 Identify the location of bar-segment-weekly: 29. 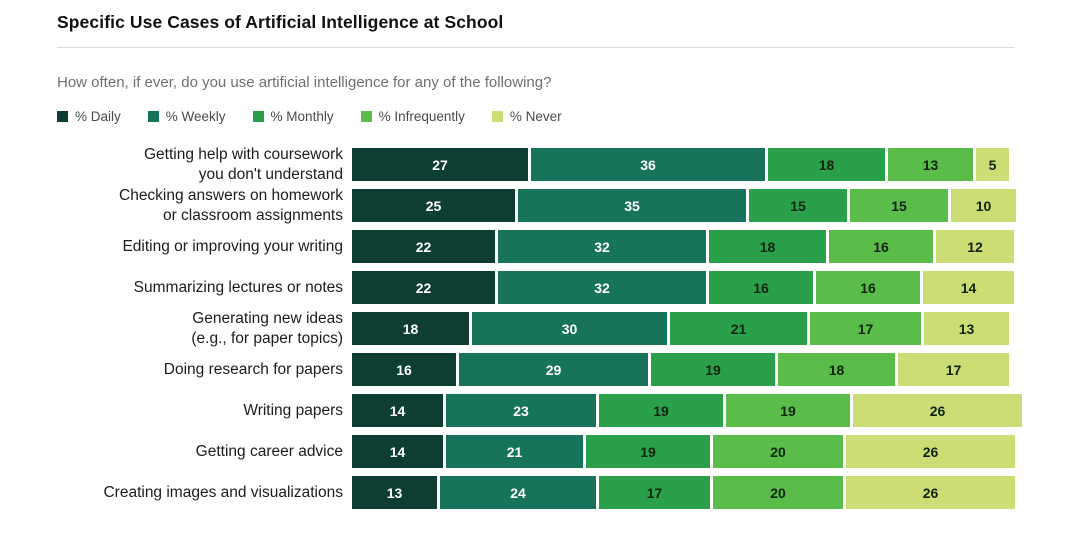
(553, 369).